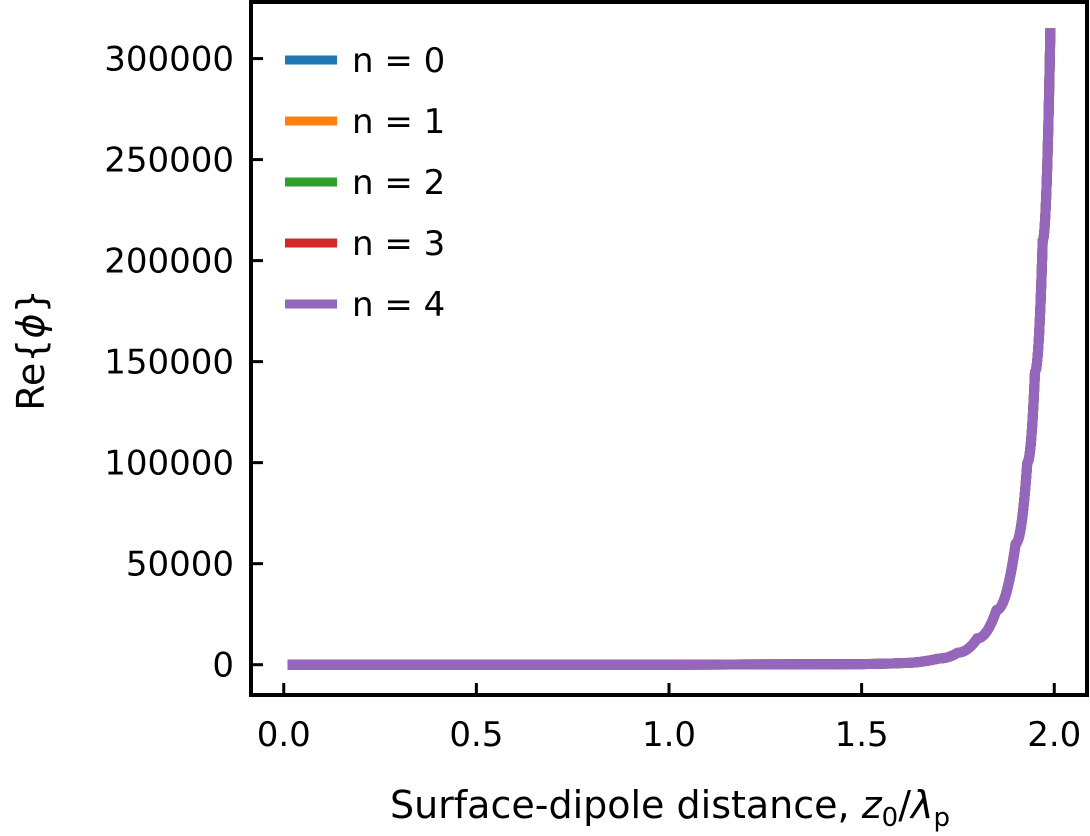 The width and height of the screenshot is (1090, 836). Describe the element at coordinates (398, 122) in the screenshot. I see `legend-label: n = 1` at that location.